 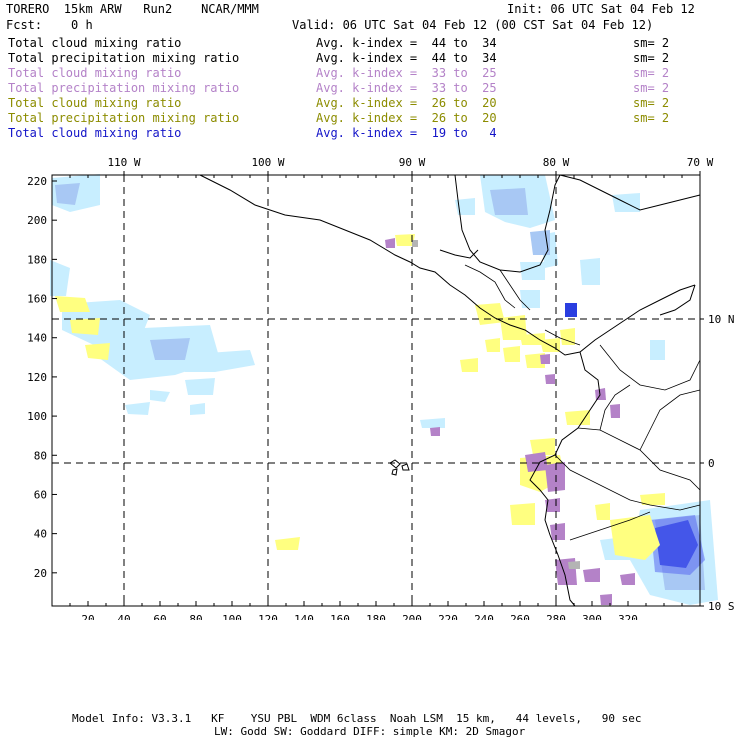 What do you see at coordinates (556, 162) in the screenshot?
I see `lon-label: 80 W` at bounding box center [556, 162].